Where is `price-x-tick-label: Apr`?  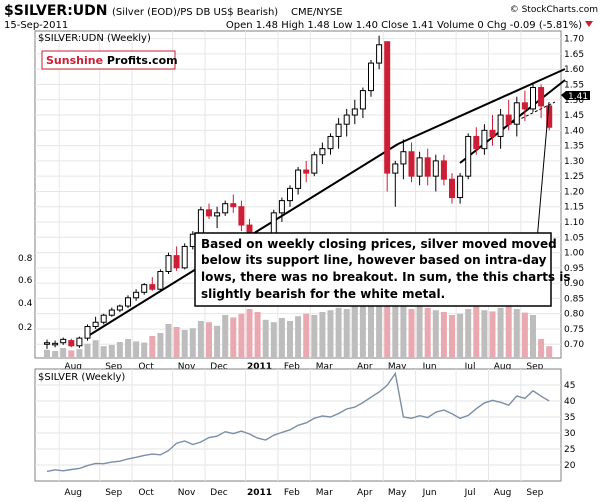 price-x-tick-label: Apr is located at coordinates (365, 367).